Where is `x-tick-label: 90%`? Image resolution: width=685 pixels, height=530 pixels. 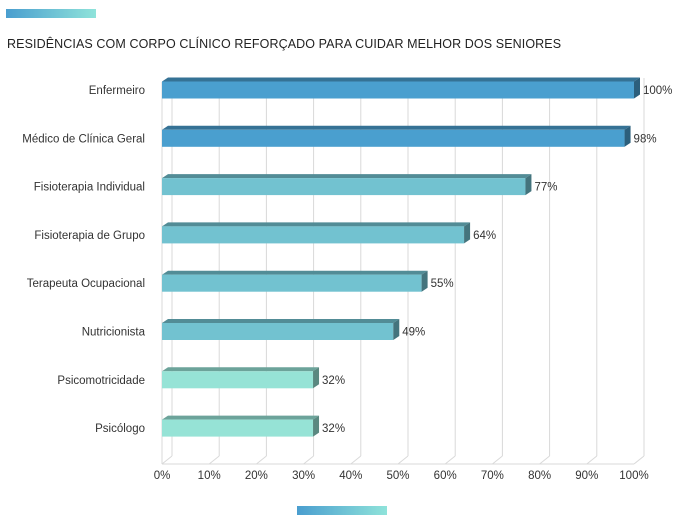 x-tick-label: 90% is located at coordinates (586, 476).